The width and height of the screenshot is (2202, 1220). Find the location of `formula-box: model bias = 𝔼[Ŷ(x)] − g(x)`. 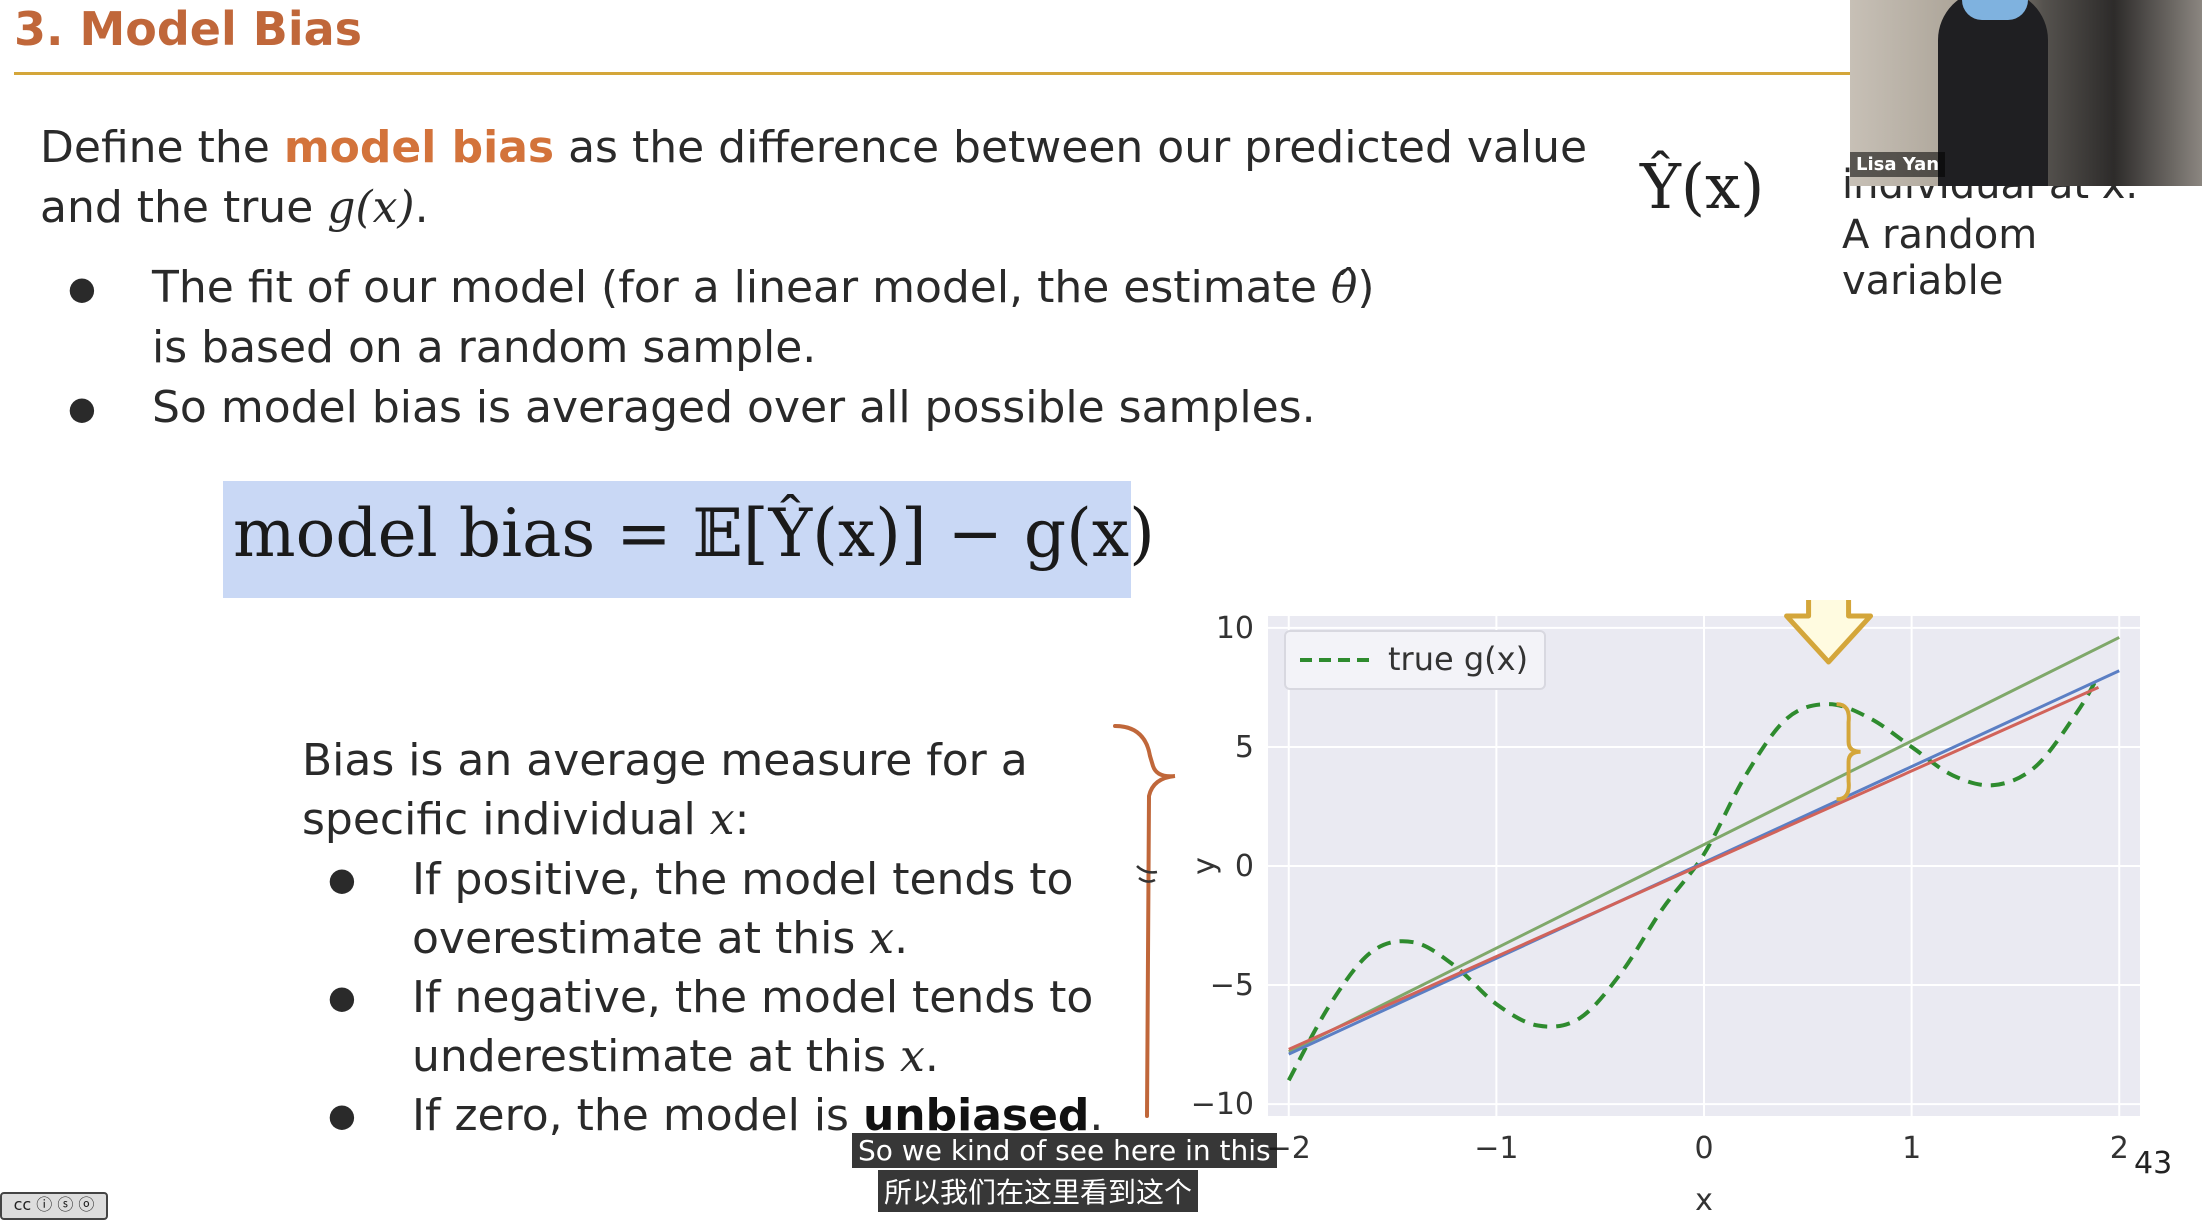

formula-box: model bias = 𝔼[Ŷ(x)] − g(x) is located at coordinates (689, 539).